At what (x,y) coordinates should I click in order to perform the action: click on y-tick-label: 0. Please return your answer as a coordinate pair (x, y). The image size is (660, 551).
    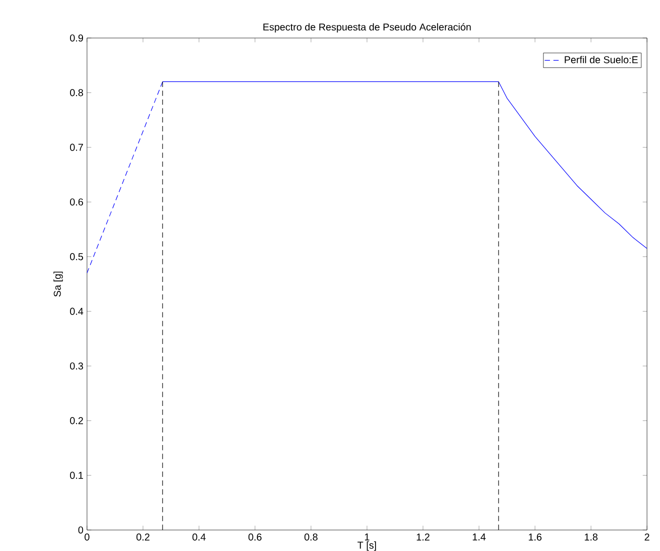
    Looking at the image, I should click on (81, 530).